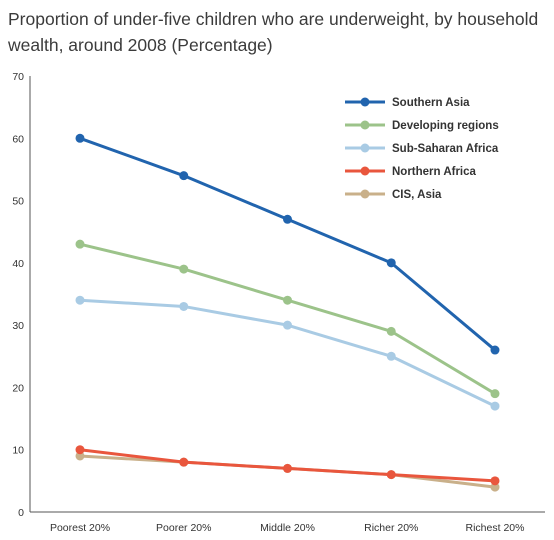 This screenshot has width=554, height=540. I want to click on y-tick-label: 20, so click(18, 388).